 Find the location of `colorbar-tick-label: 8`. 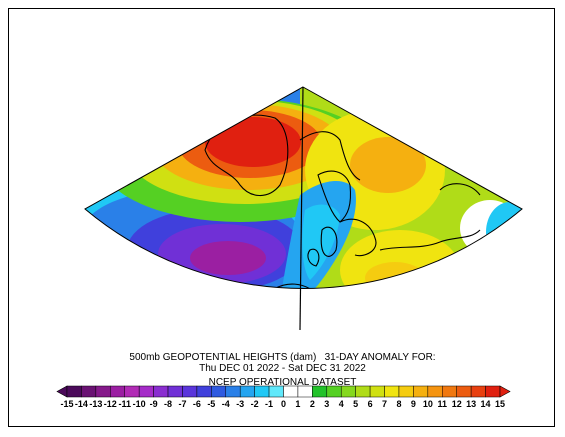

colorbar-tick-label: 8 is located at coordinates (398, 404).